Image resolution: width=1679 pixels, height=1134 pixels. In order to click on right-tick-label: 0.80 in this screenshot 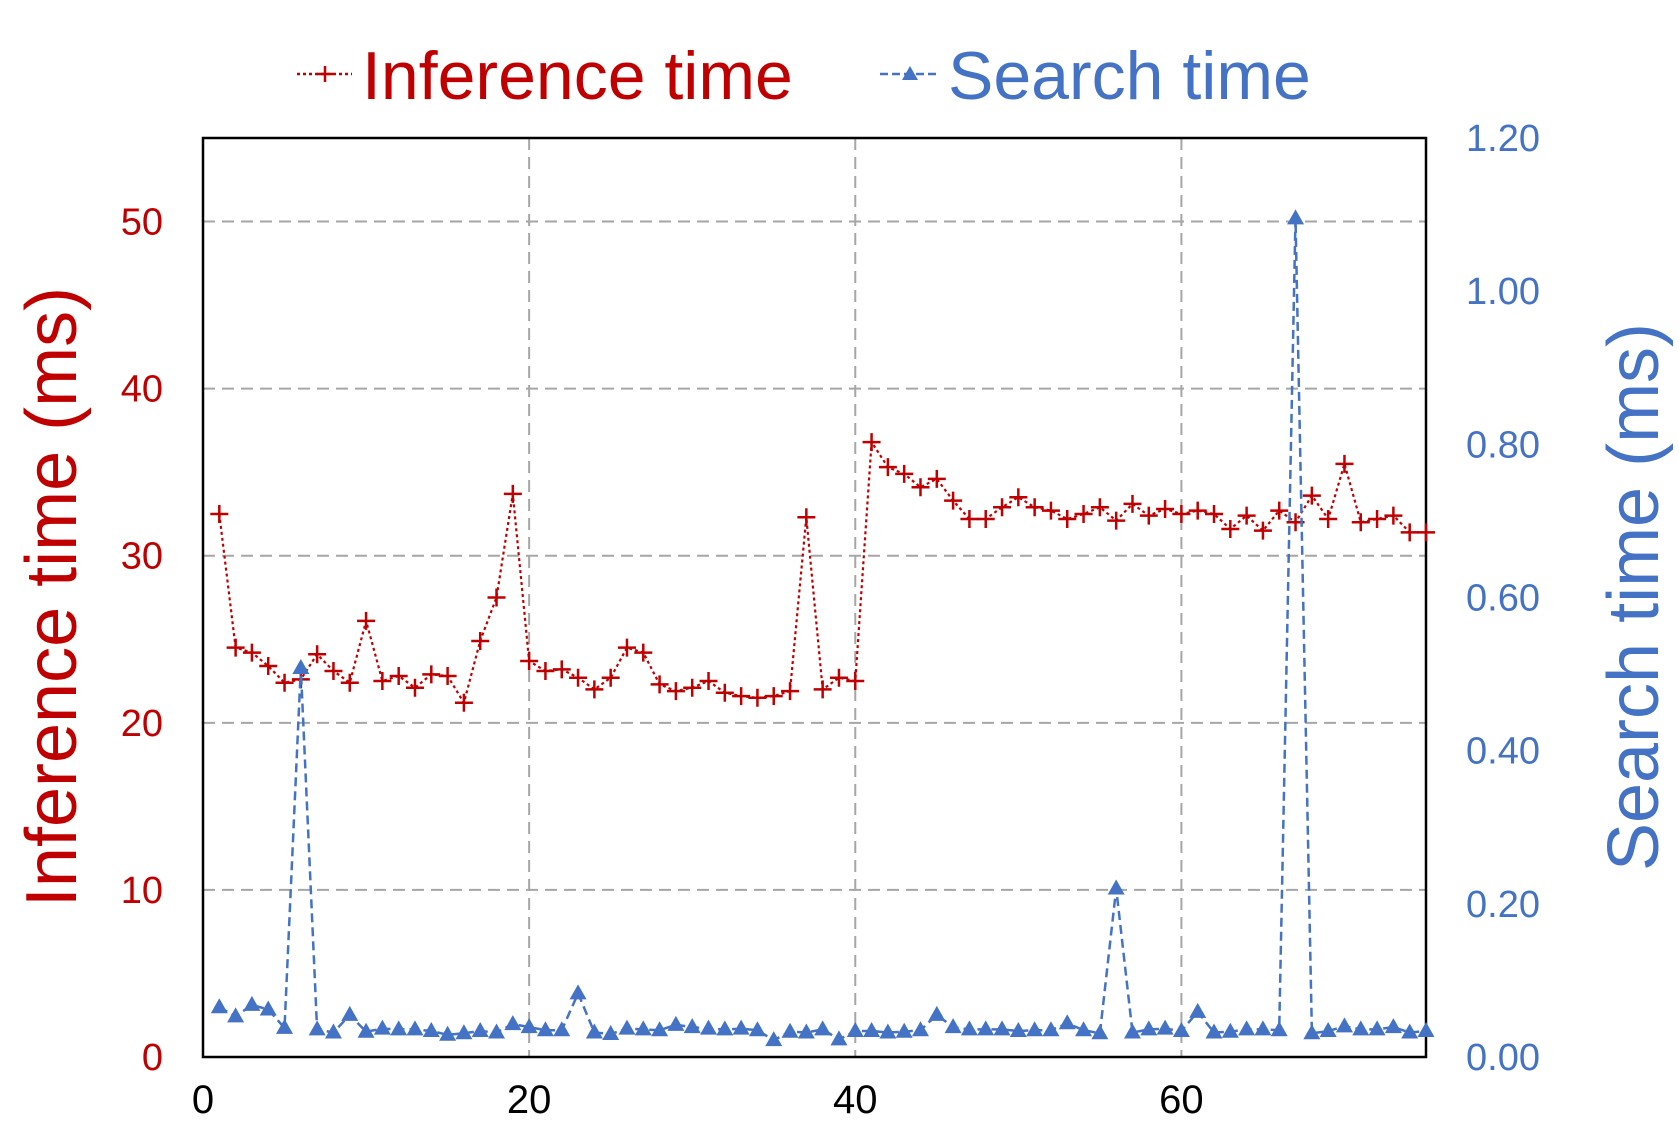, I will do `click(1503, 445)`.